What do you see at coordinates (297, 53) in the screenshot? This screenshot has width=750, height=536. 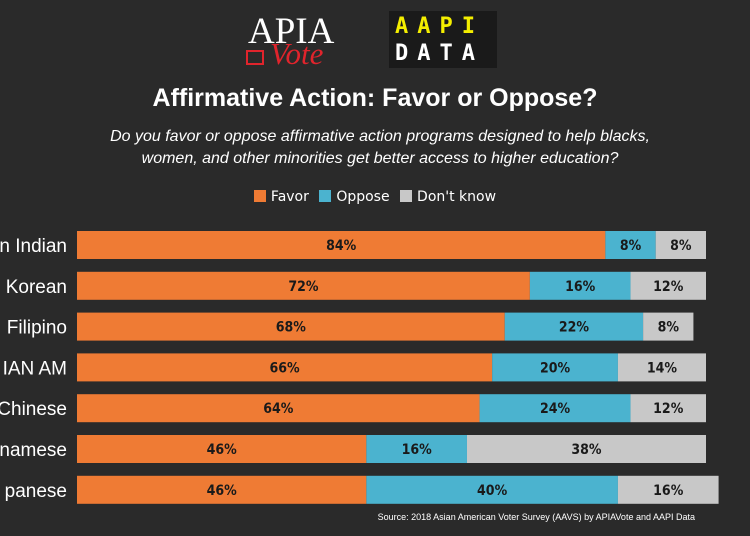 I see `vote-logo-text: Vote` at bounding box center [297, 53].